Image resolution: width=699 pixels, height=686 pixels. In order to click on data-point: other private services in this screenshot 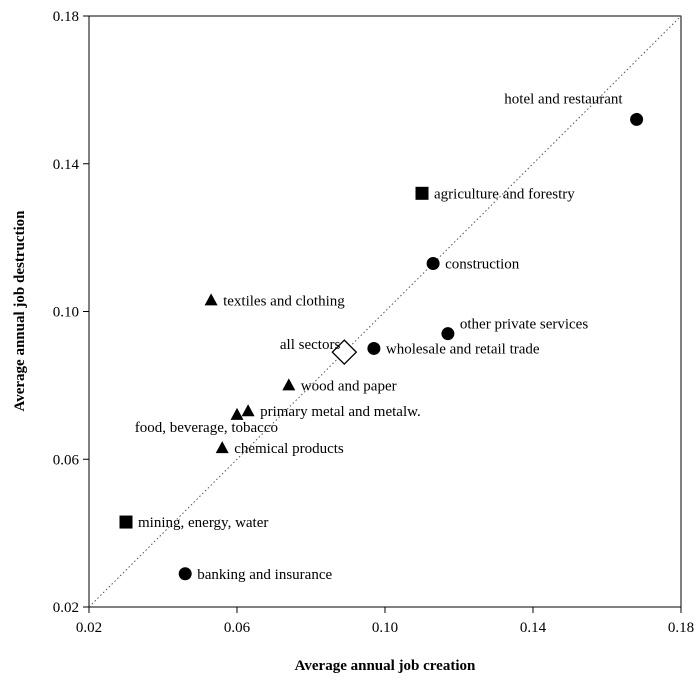, I will do `click(514, 329)`.